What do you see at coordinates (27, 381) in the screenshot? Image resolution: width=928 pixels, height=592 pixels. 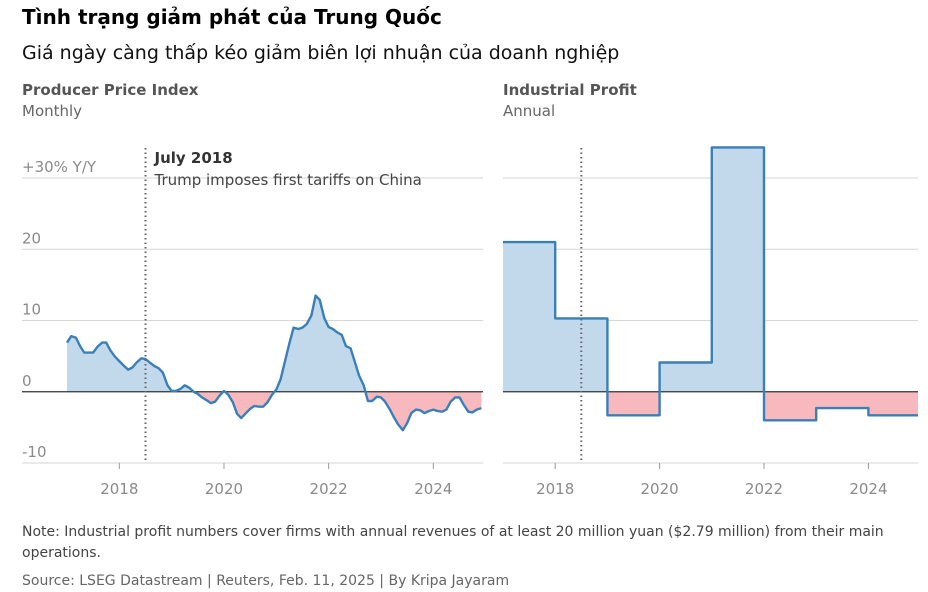 I see `y-tick-label: 0` at bounding box center [27, 381].